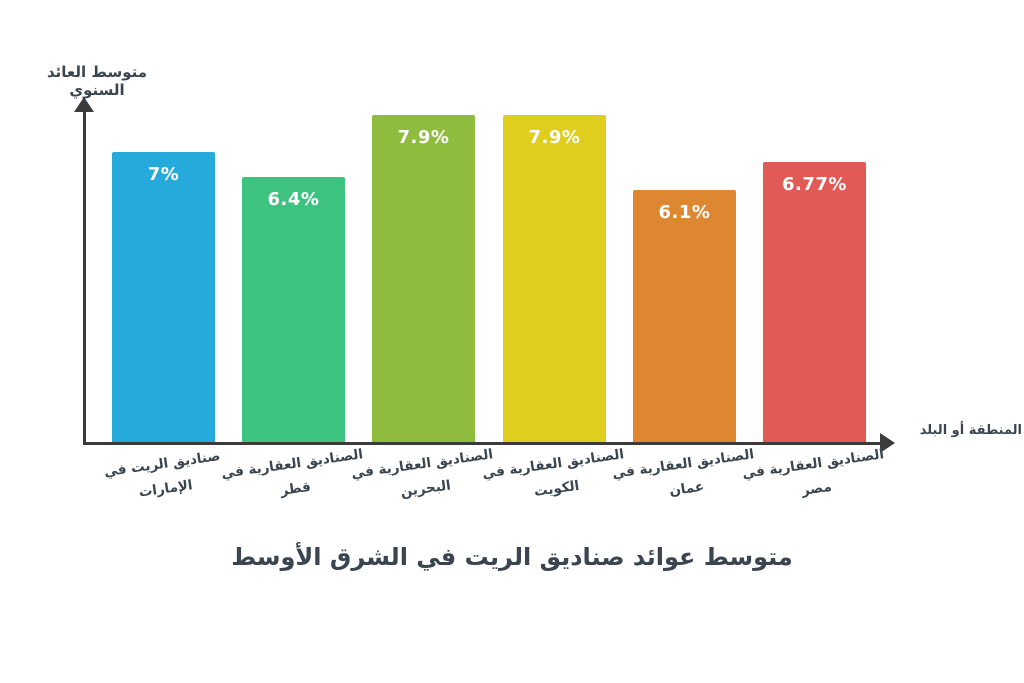  I want to click on chart-title: متوسط عوائد صناديق الريت في الشرق الأوسط, so click(512, 557).